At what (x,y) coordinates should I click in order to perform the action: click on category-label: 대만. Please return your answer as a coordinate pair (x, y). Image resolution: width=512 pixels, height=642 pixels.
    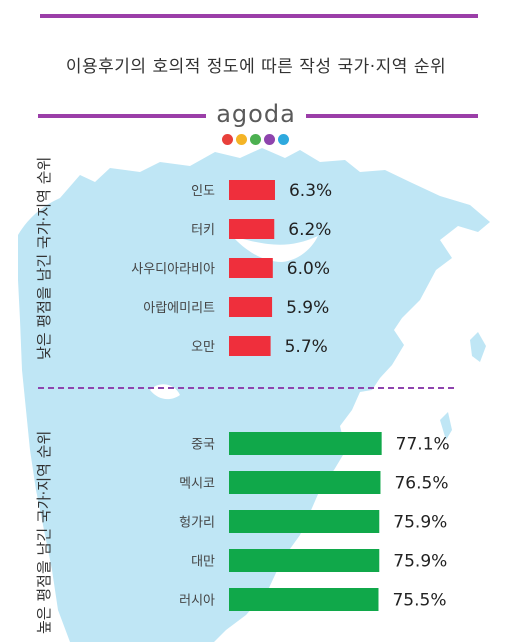
    Looking at the image, I should click on (203, 562).